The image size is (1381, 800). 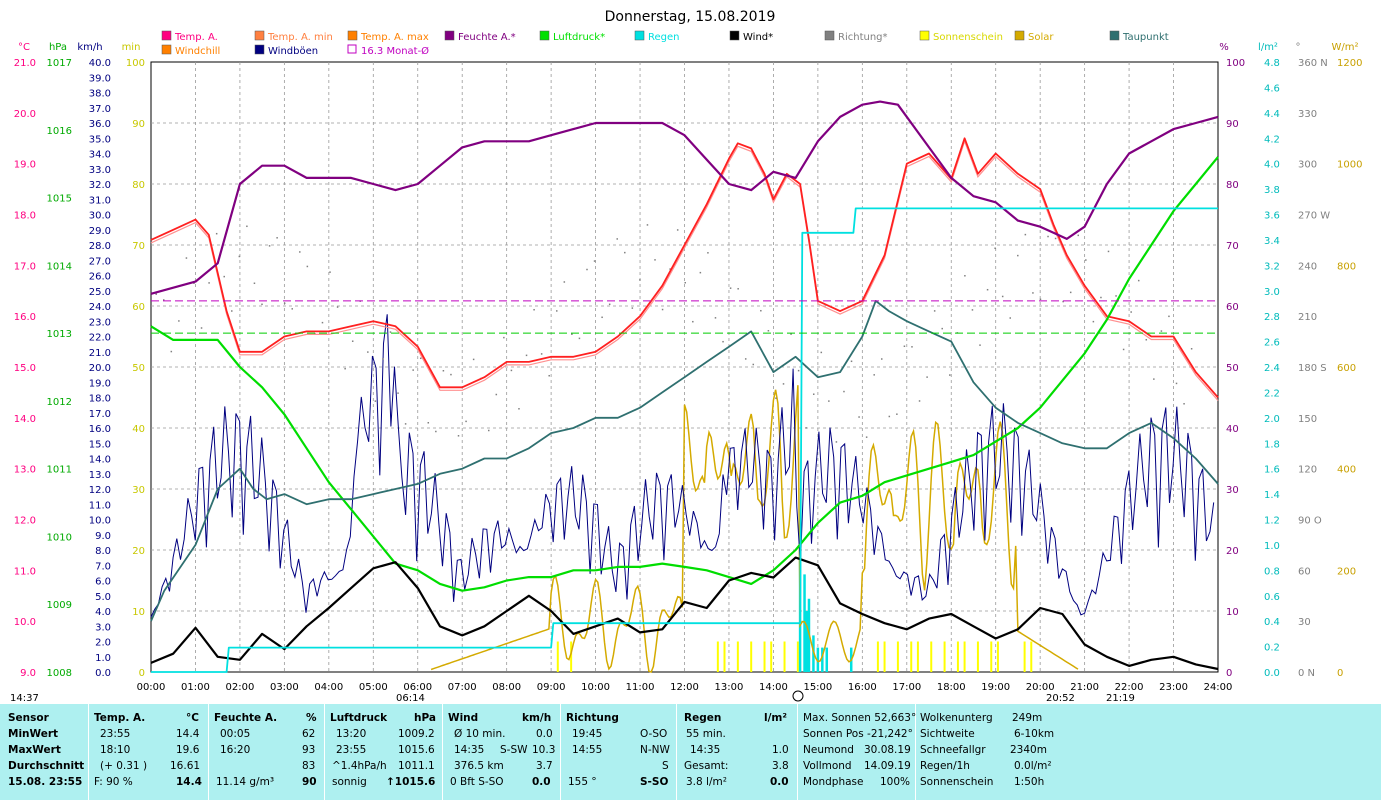 I want to click on x-tick-label: 08:00, so click(x=506, y=687).